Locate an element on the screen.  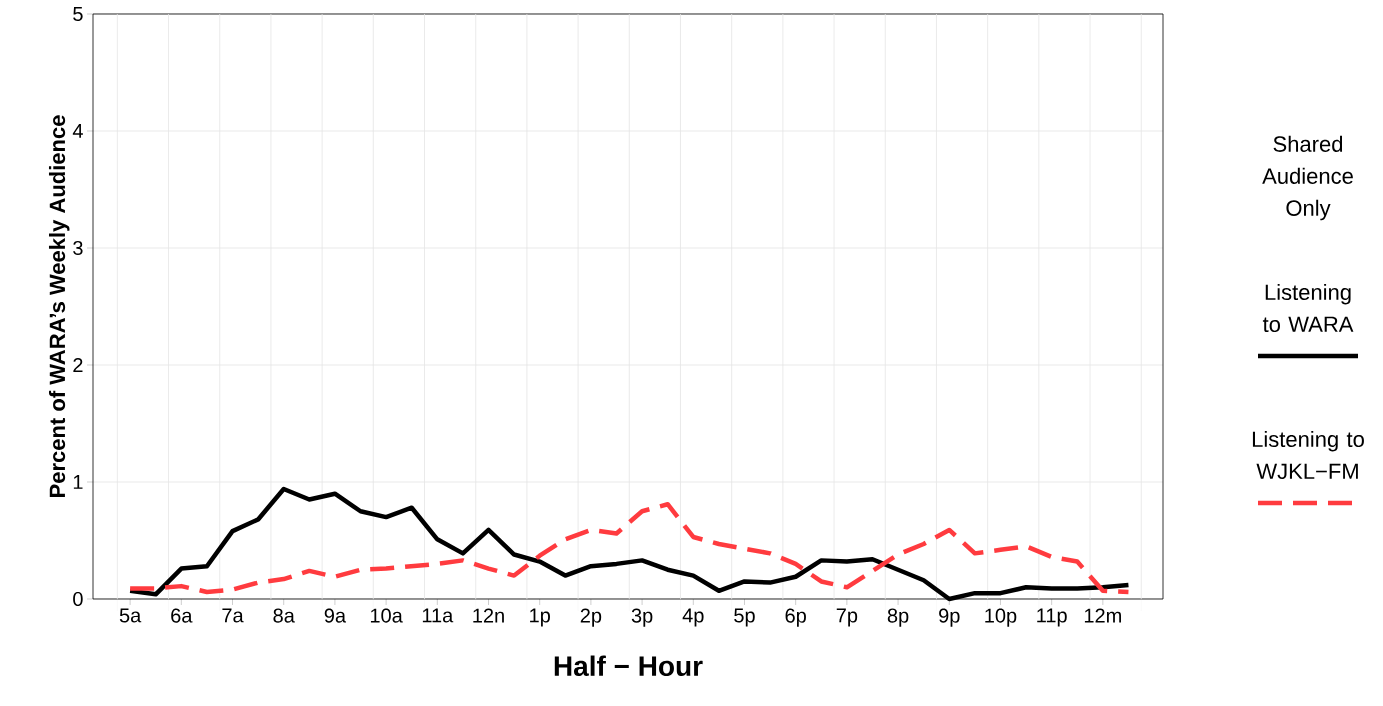
x-tick-label: 3p is located at coordinates (642, 617).